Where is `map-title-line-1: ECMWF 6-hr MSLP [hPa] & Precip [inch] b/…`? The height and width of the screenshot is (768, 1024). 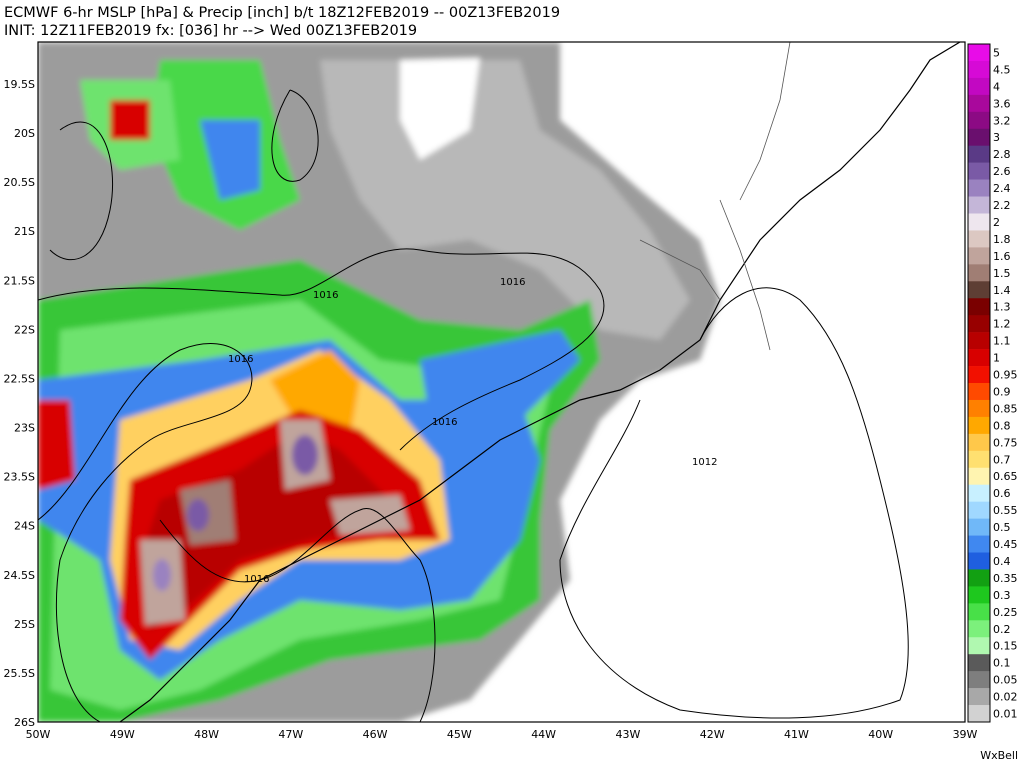
map-title-line-1: ECMWF 6-hr MSLP [hPa] & Precip [inch] b/… is located at coordinates (282, 13).